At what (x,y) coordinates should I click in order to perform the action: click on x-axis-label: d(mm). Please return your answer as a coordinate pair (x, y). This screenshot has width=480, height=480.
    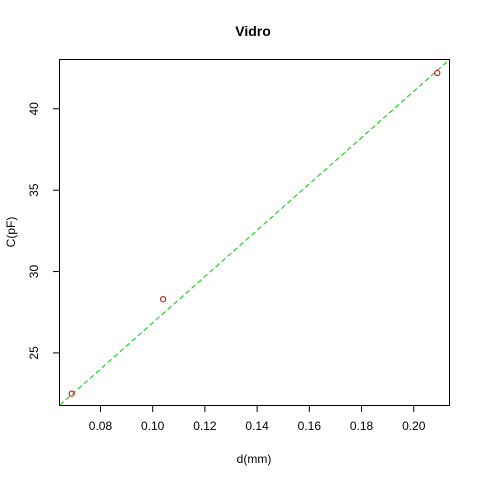
    Looking at the image, I should click on (254, 459).